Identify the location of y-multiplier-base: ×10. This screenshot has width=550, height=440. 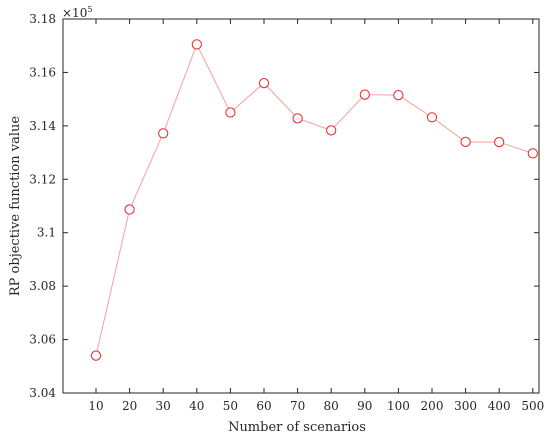
(74, 13).